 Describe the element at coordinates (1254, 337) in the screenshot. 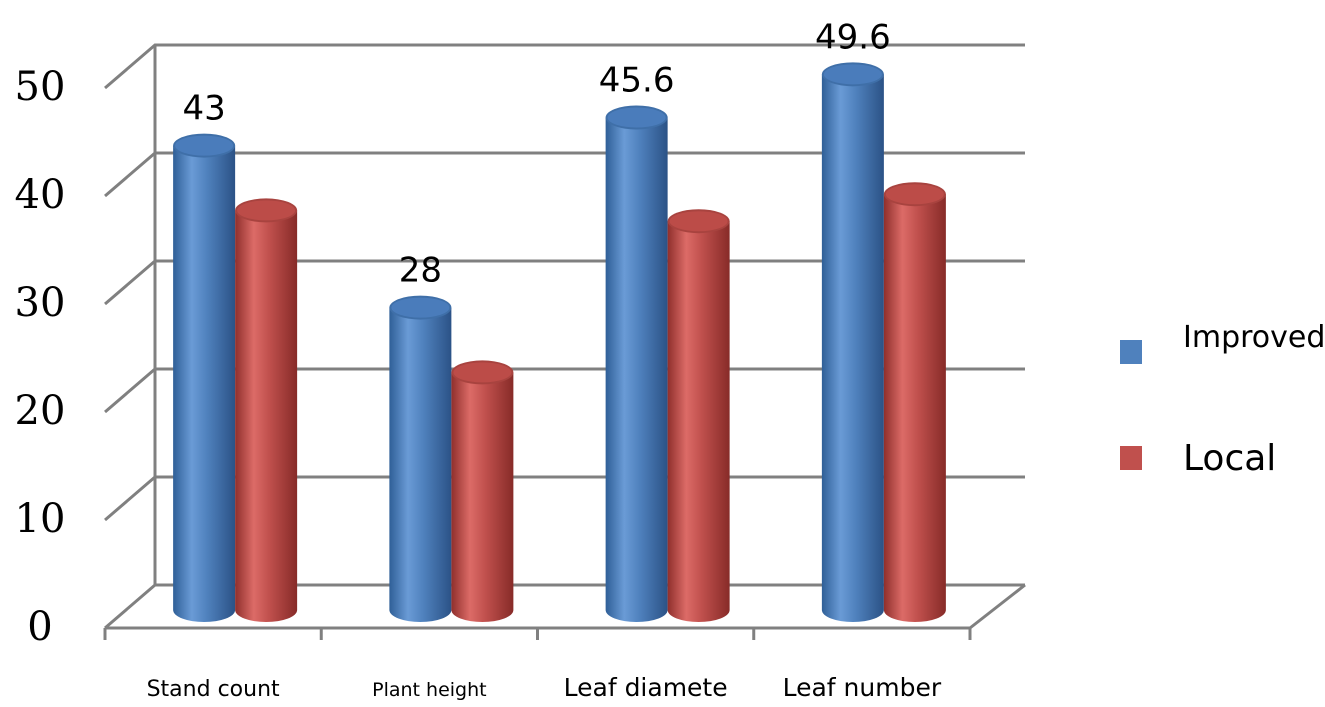

I see `legend-label: Improved` at that location.